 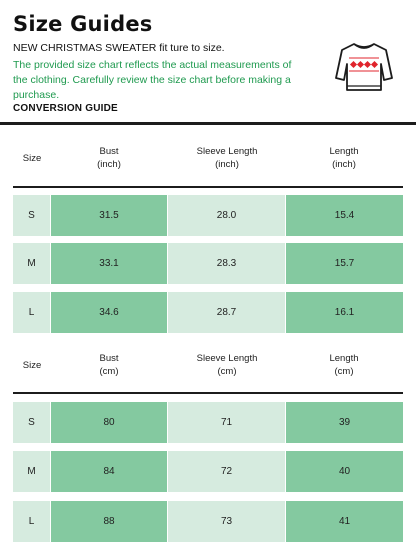 What do you see at coordinates (109, 365) in the screenshot?
I see `column-header-bust: Bust (cm)` at bounding box center [109, 365].